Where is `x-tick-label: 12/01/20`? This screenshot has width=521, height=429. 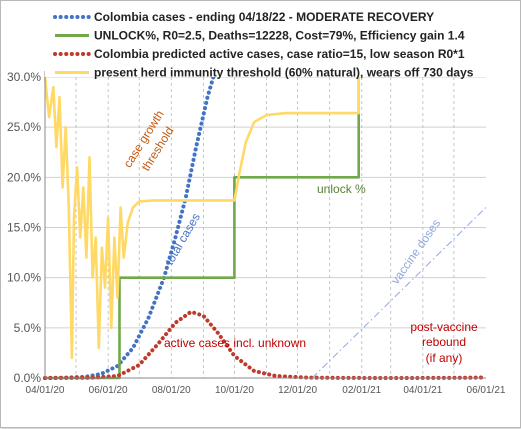
x-tick-label: 12/01/20 is located at coordinates (297, 390).